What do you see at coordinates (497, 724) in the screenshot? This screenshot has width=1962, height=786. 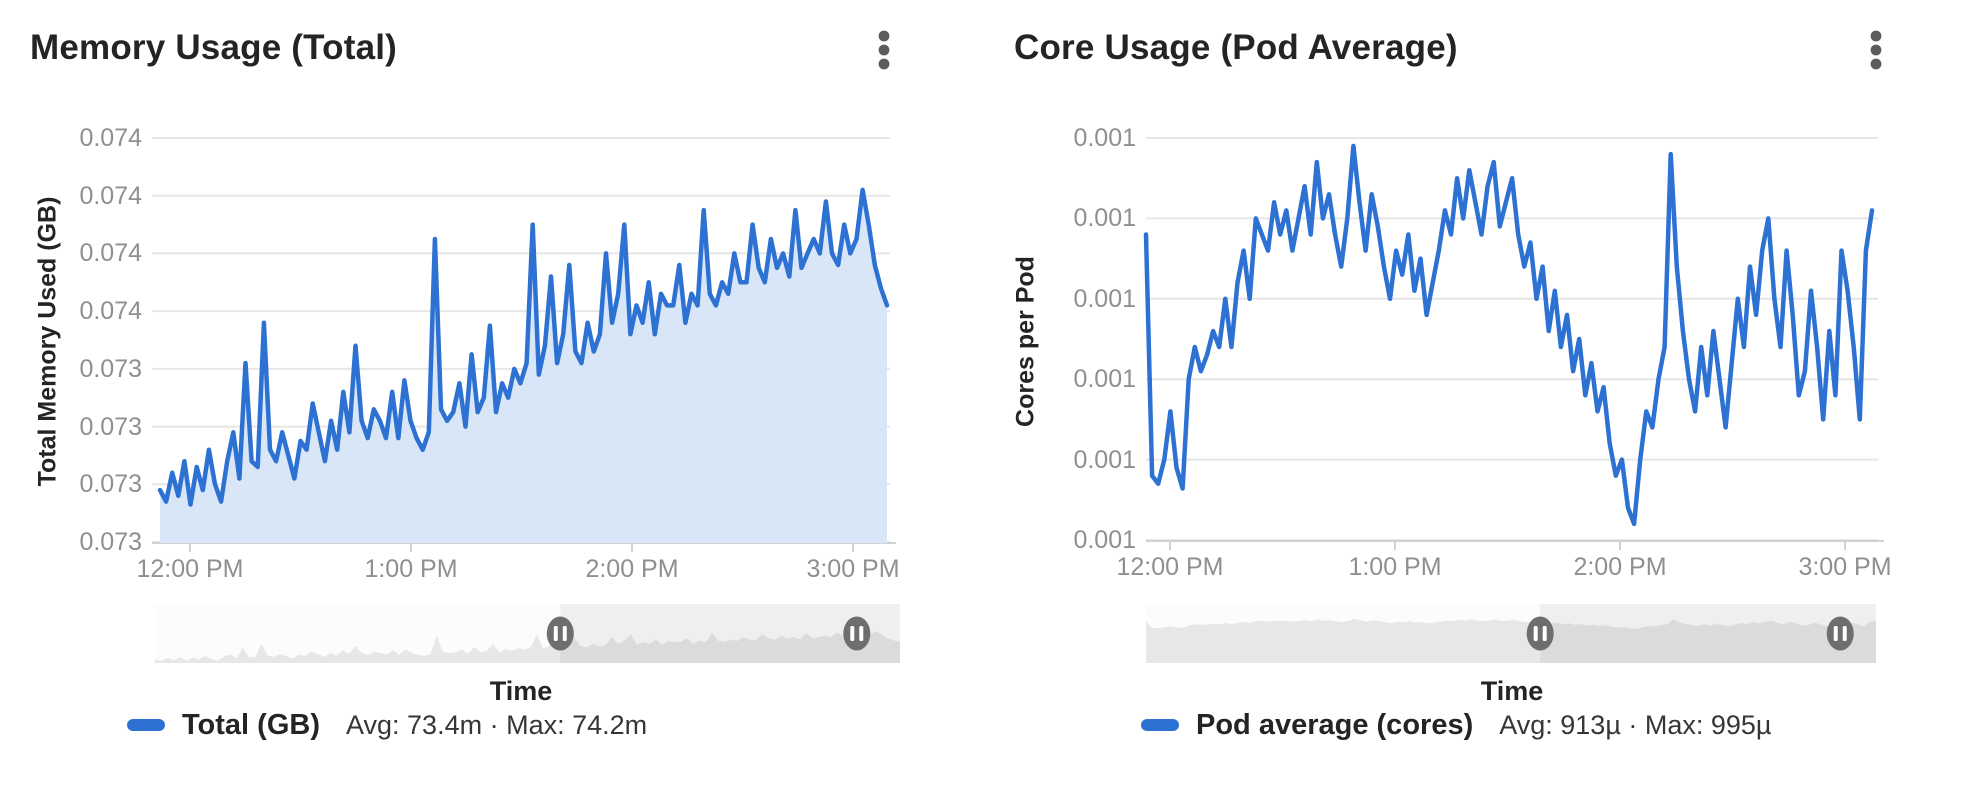 I see `legend-stats: Avg: 73.4m · Max: 74.2m` at bounding box center [497, 724].